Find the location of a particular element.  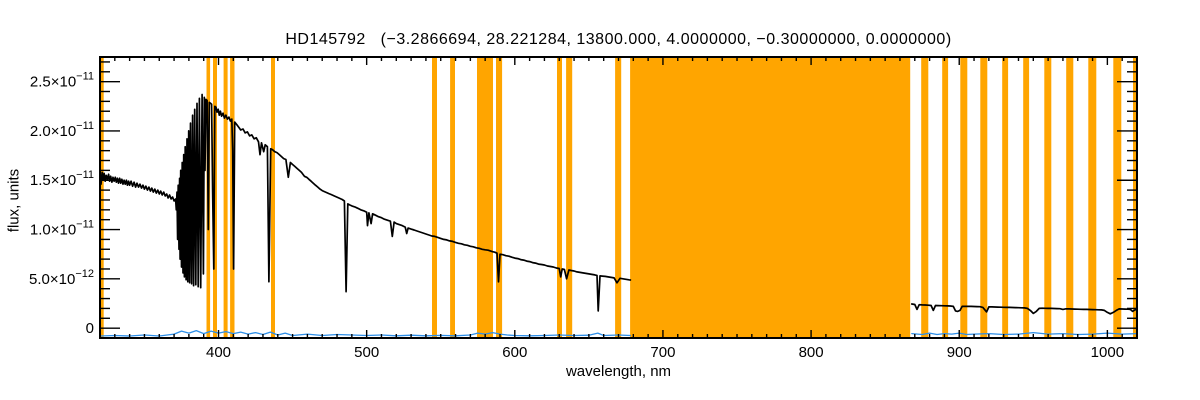

x-axis-label: wavelength, nm is located at coordinates (618, 371).